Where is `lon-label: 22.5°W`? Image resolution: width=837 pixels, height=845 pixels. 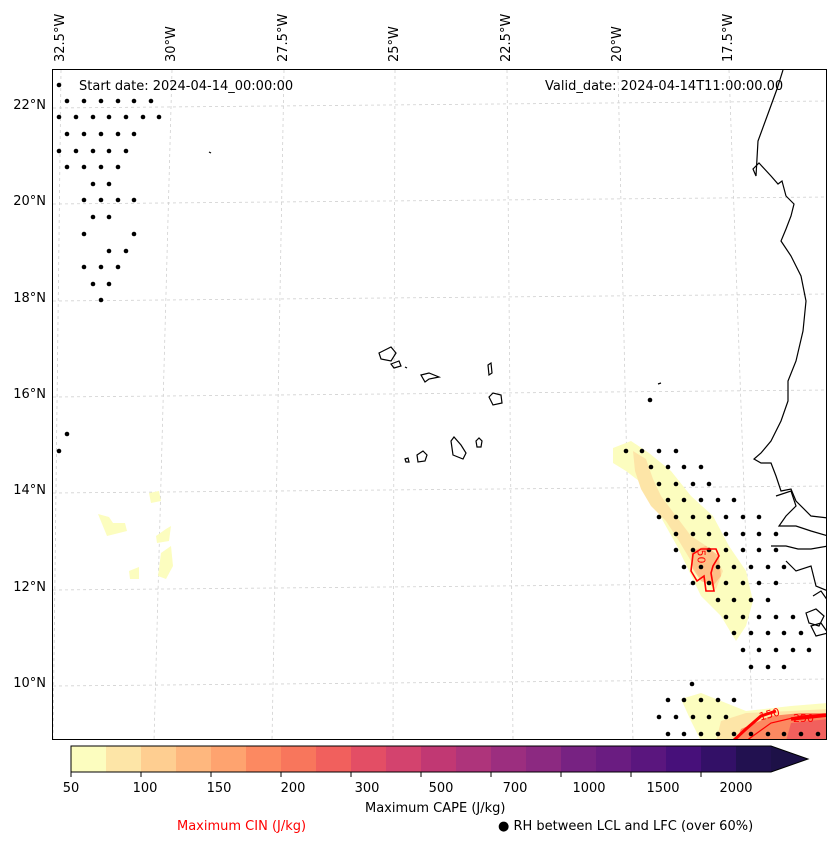 lon-label: 22.5°W is located at coordinates (506, 37).